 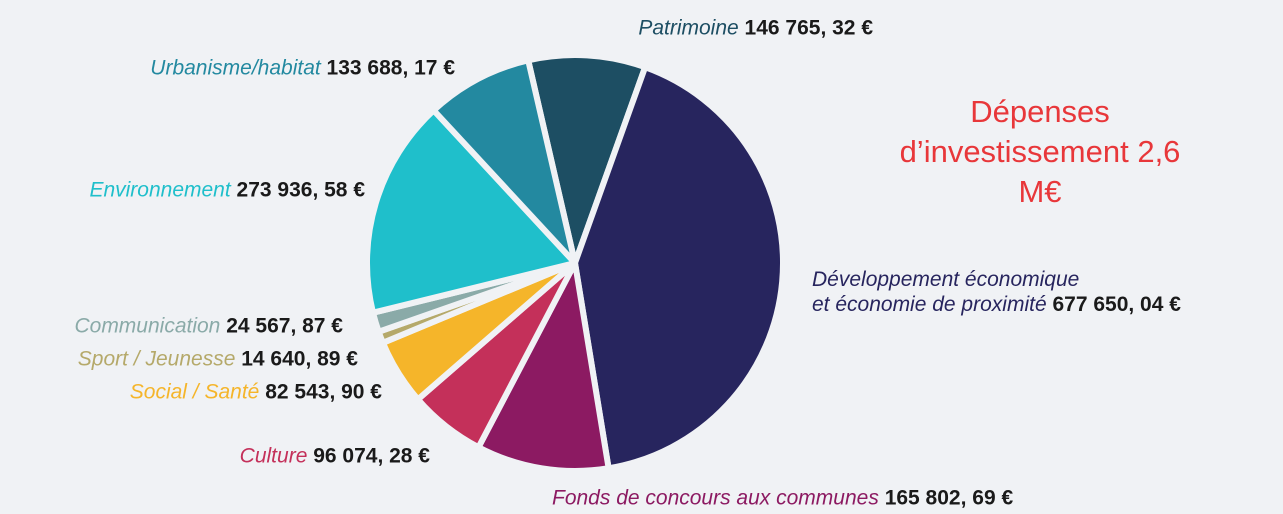 What do you see at coordinates (390, 68) in the screenshot?
I see `value-label: 133 688, 17 €` at bounding box center [390, 68].